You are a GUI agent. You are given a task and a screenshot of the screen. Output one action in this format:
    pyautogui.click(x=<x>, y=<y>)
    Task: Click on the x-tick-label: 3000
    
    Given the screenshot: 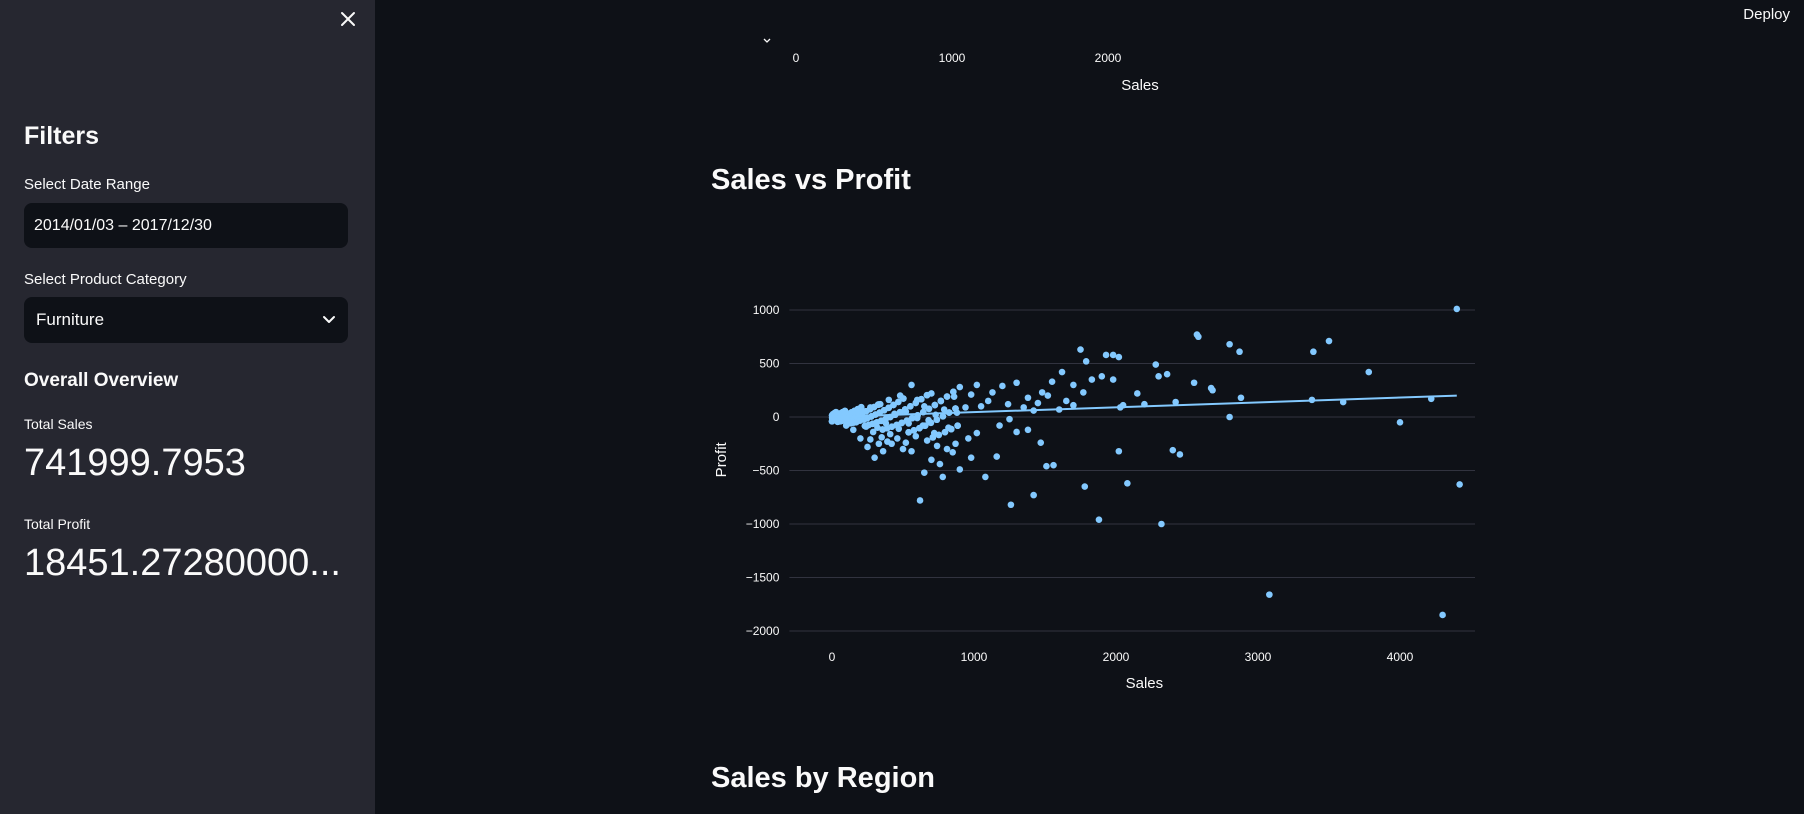 What is the action you would take?
    pyautogui.click(x=1258, y=657)
    